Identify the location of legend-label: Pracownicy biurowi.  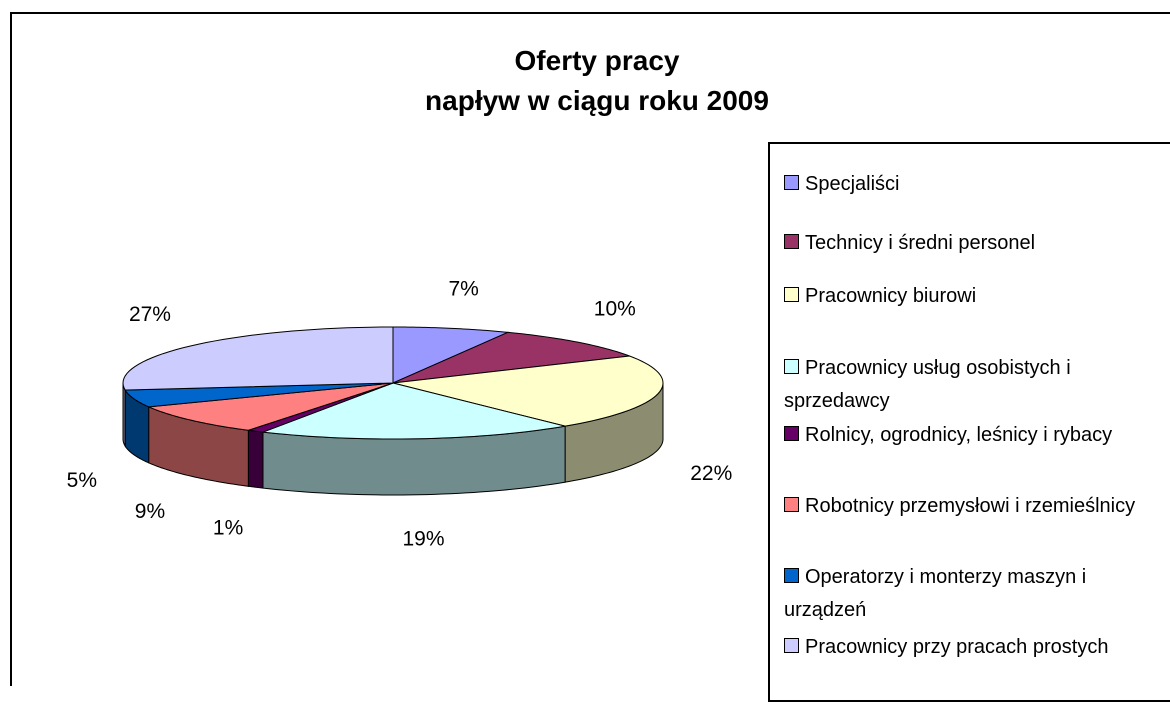
(891, 296).